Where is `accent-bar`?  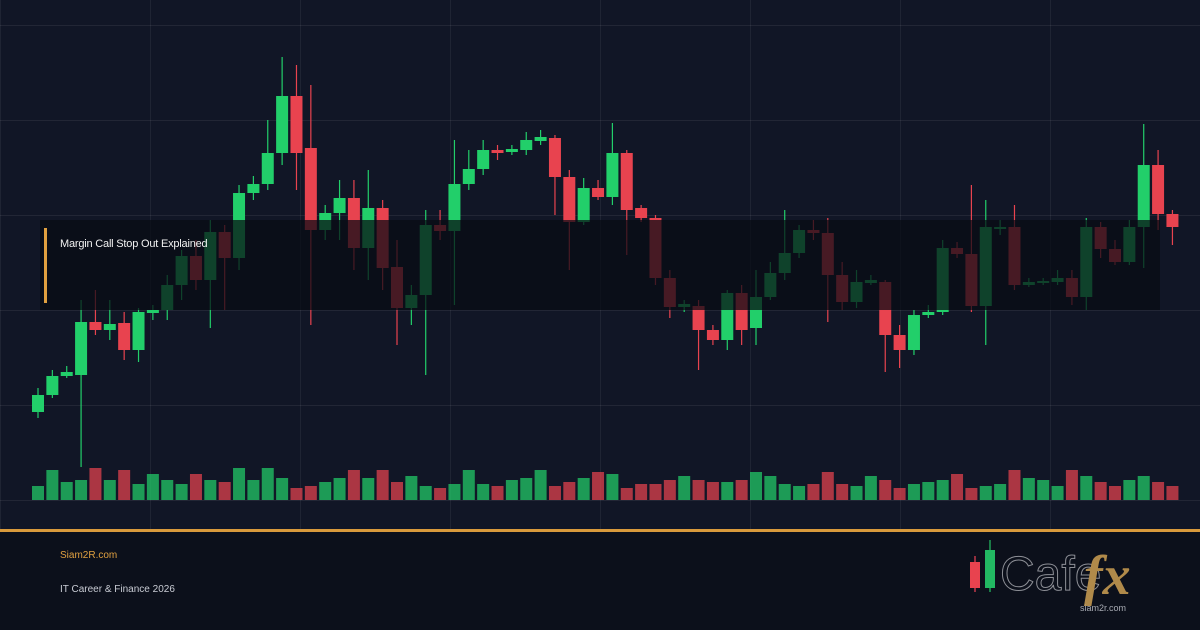 accent-bar is located at coordinates (45, 265).